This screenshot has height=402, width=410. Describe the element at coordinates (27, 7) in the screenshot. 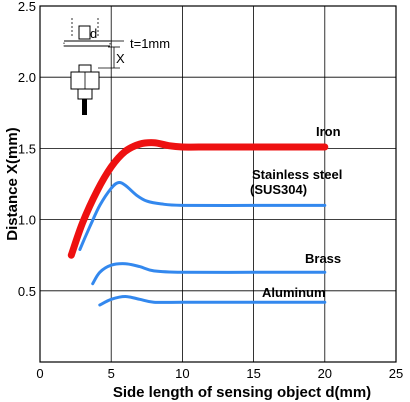

I see `y-tick-label: 2.5` at that location.